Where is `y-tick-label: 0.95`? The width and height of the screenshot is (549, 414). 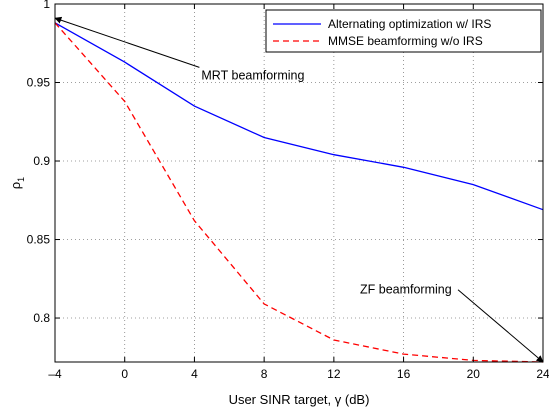 y-tick-label: 0.95 is located at coordinates (39, 83).